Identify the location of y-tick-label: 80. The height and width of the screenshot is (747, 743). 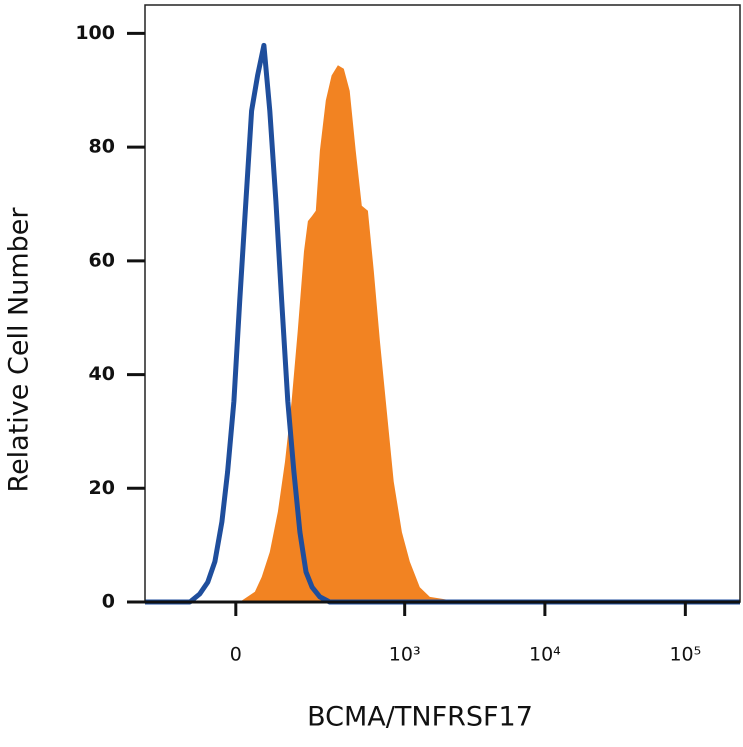
(102, 147).